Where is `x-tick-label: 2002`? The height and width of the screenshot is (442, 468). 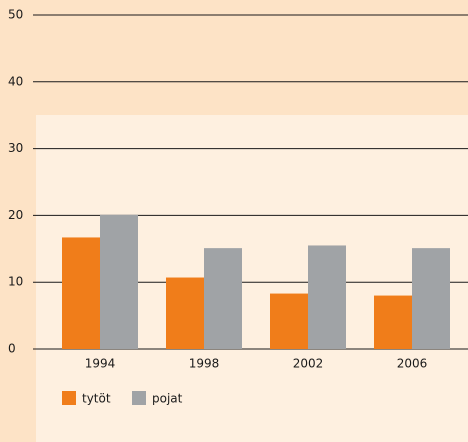 x-tick-label: 2002 is located at coordinates (308, 364).